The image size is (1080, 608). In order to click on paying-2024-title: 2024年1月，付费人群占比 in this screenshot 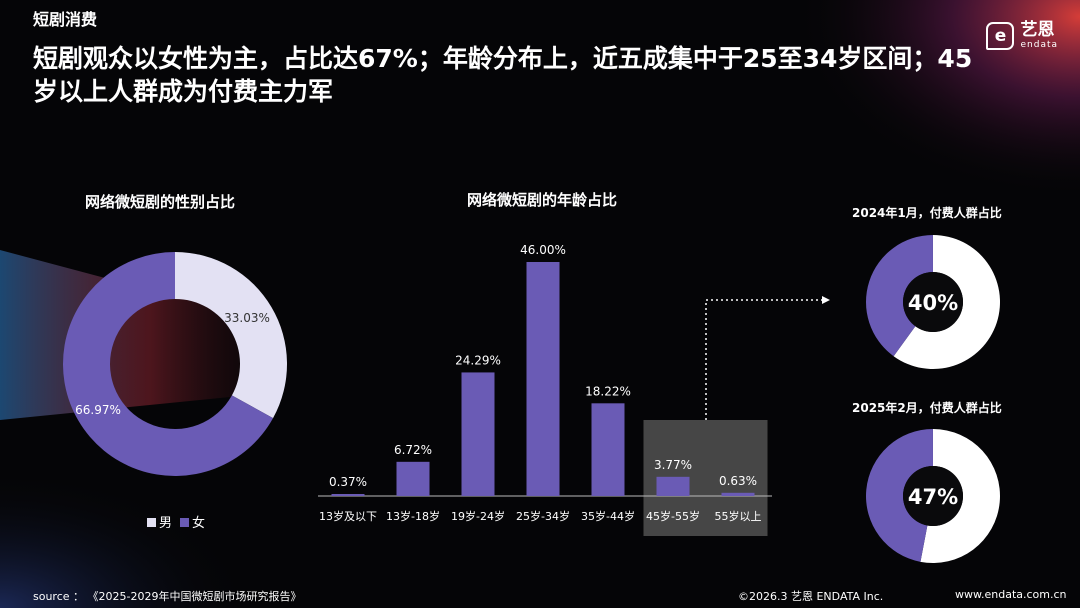, I will do `click(927, 213)`.